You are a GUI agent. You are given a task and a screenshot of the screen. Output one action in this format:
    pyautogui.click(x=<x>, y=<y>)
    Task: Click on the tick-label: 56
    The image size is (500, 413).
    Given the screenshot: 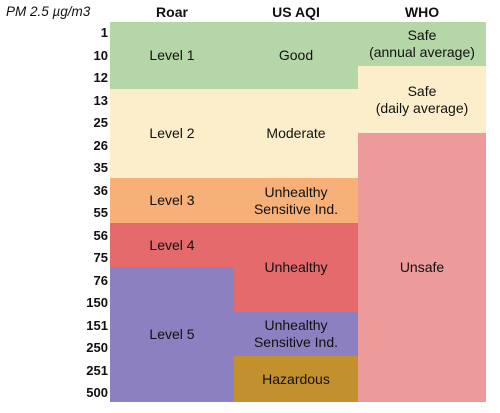 What is the action you would take?
    pyautogui.click(x=100, y=235)
    